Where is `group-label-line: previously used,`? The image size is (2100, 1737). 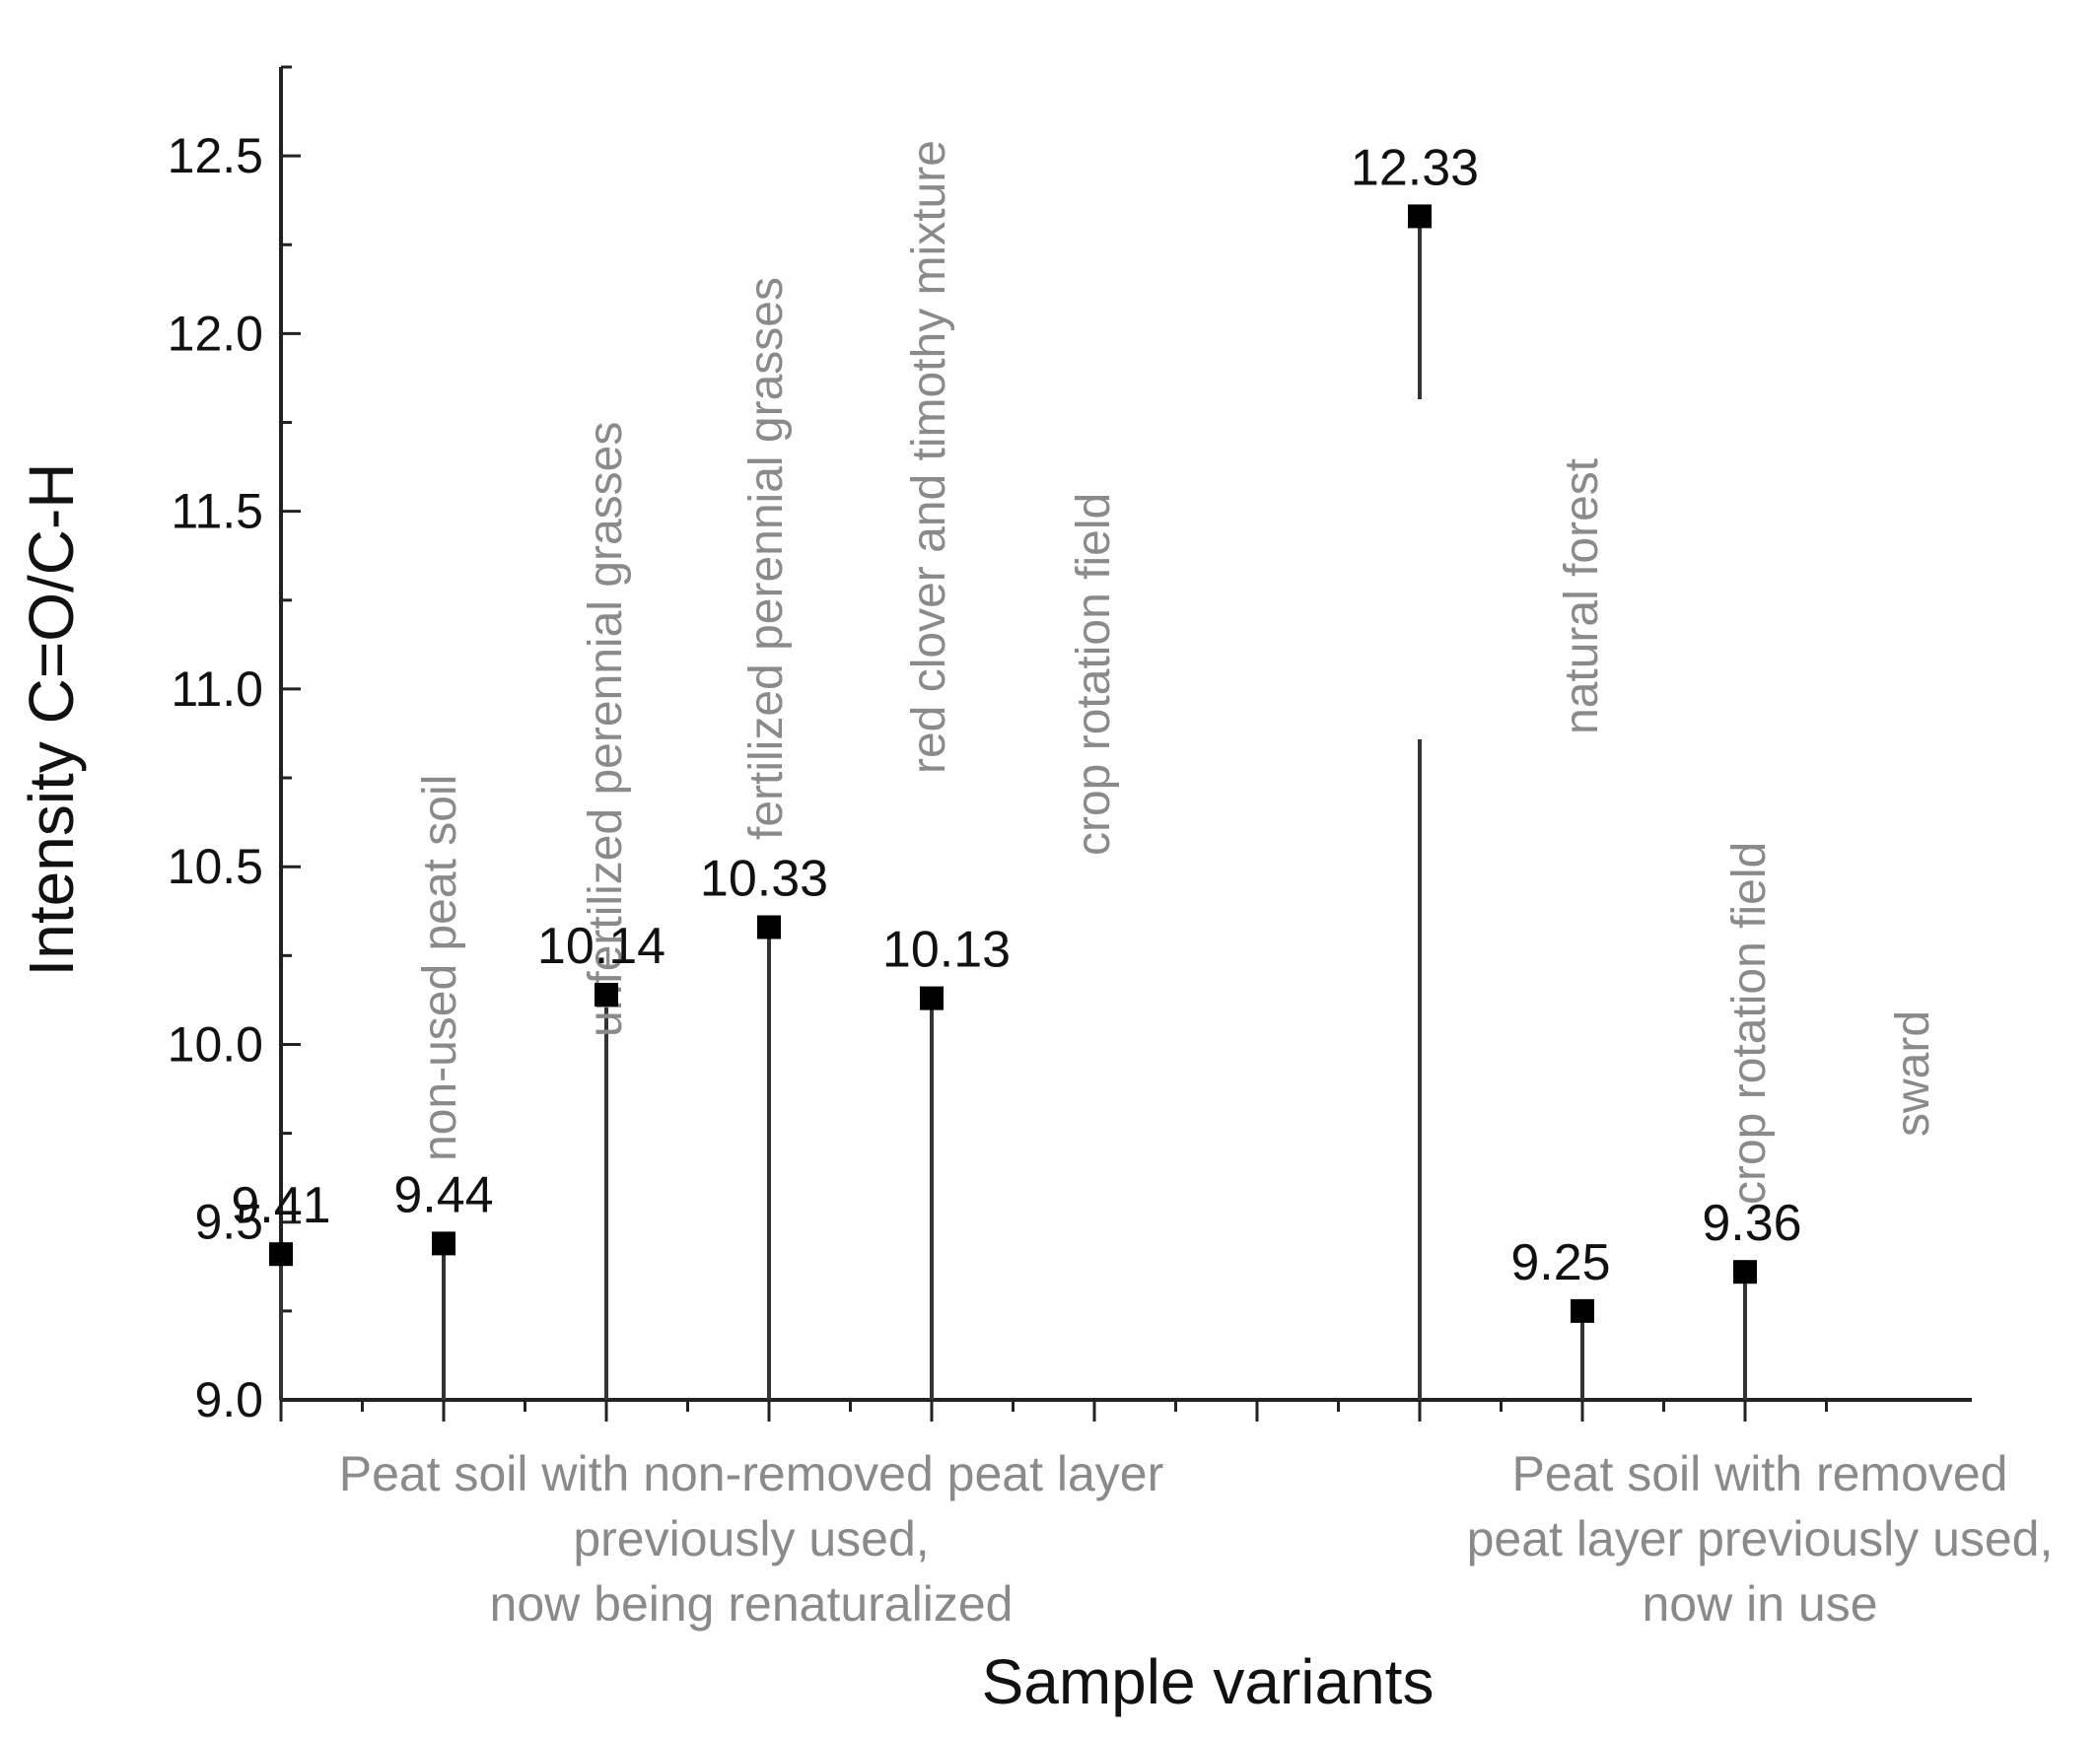
group-label-line: previously used, is located at coordinates (751, 1538).